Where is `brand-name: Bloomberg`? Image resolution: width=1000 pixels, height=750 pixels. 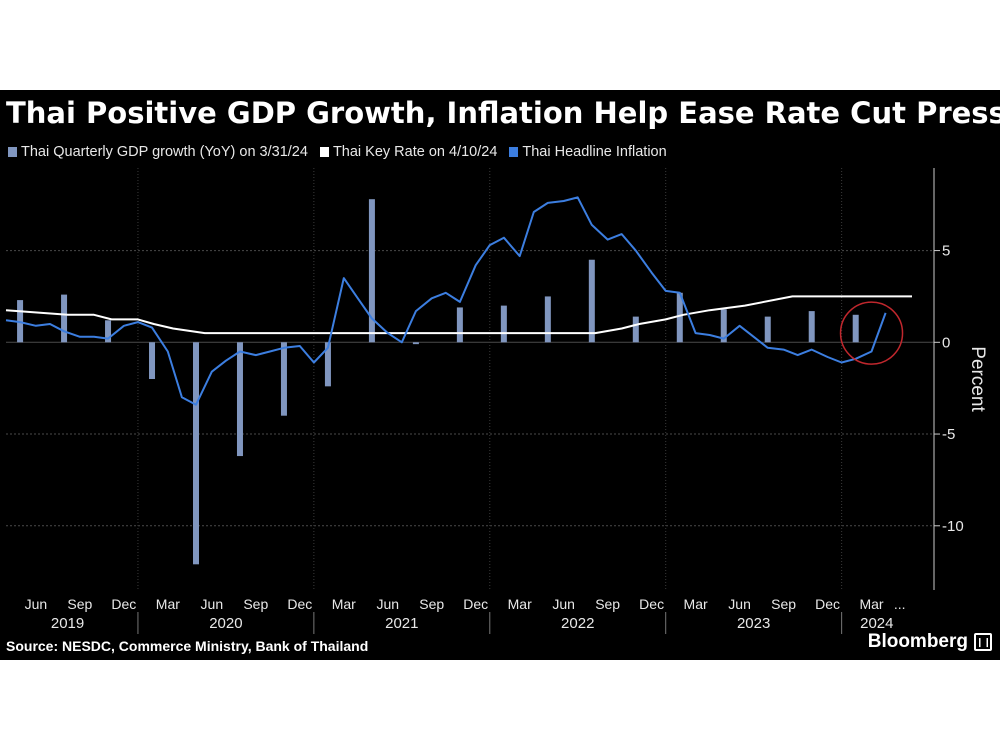 brand-name: Bloomberg is located at coordinates (917, 641).